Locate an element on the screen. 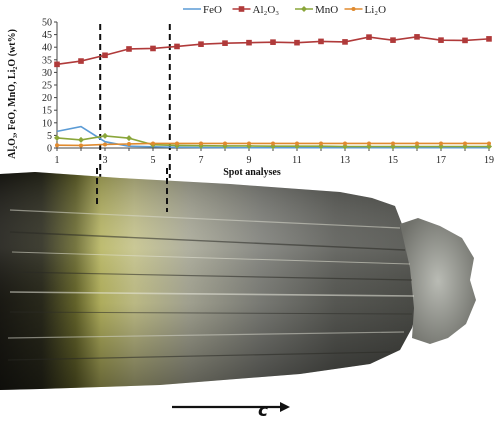  y-tick-label: 25 is located at coordinates (47, 86).